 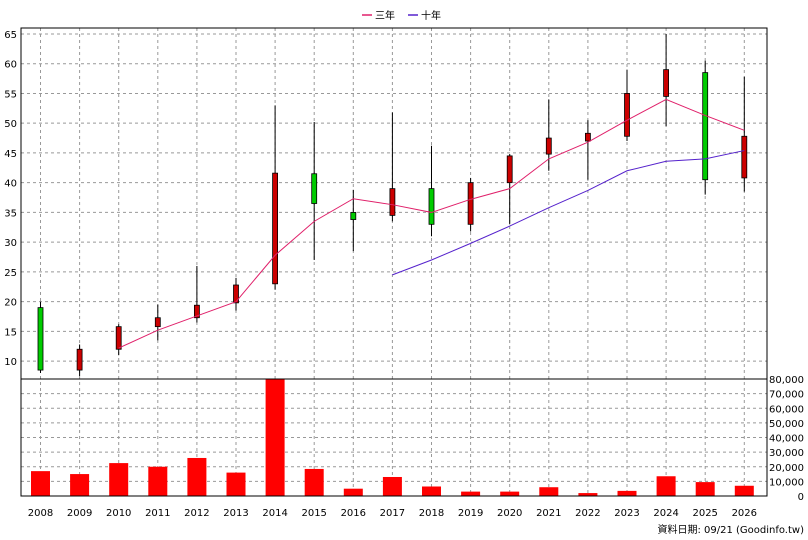 I want to click on legend-label: 十年, so click(x=431, y=15).